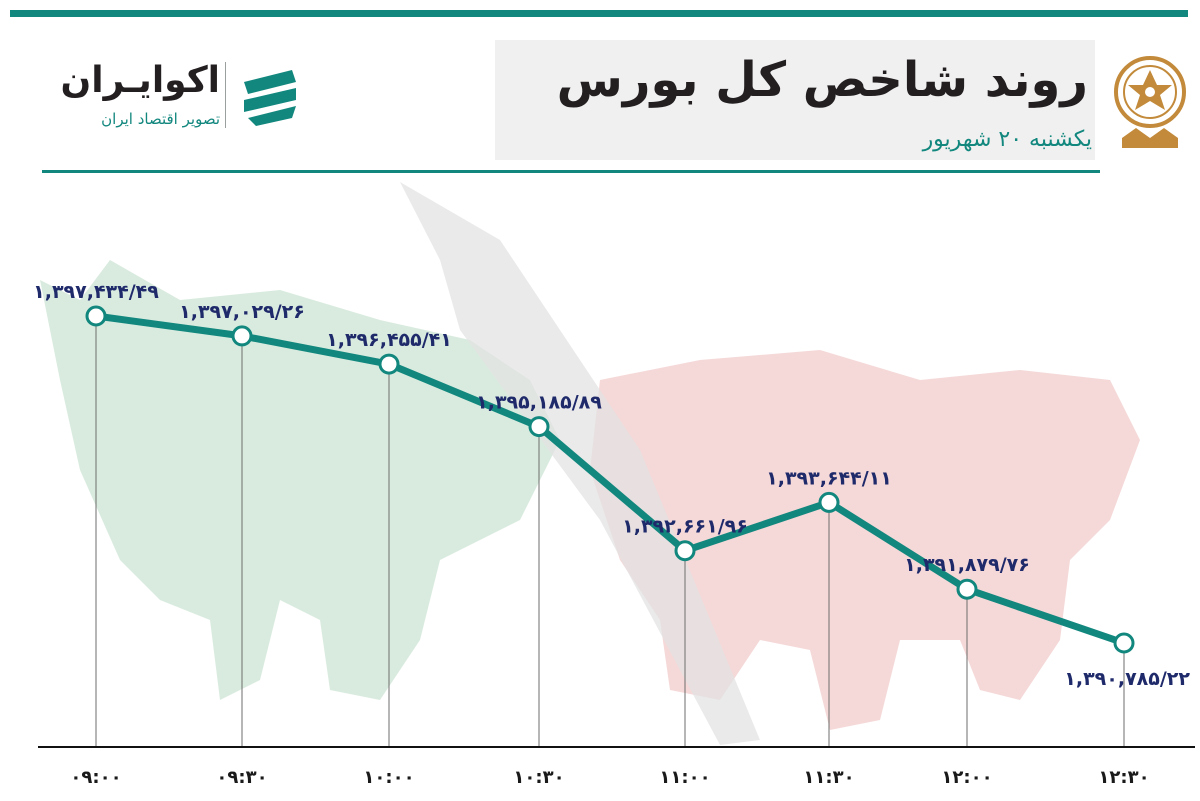 The height and width of the screenshot is (801, 1200). Describe the element at coordinates (539, 403) in the screenshot. I see `value-label: ۱,۳۹۵,۱۸۵/۸۹` at that location.